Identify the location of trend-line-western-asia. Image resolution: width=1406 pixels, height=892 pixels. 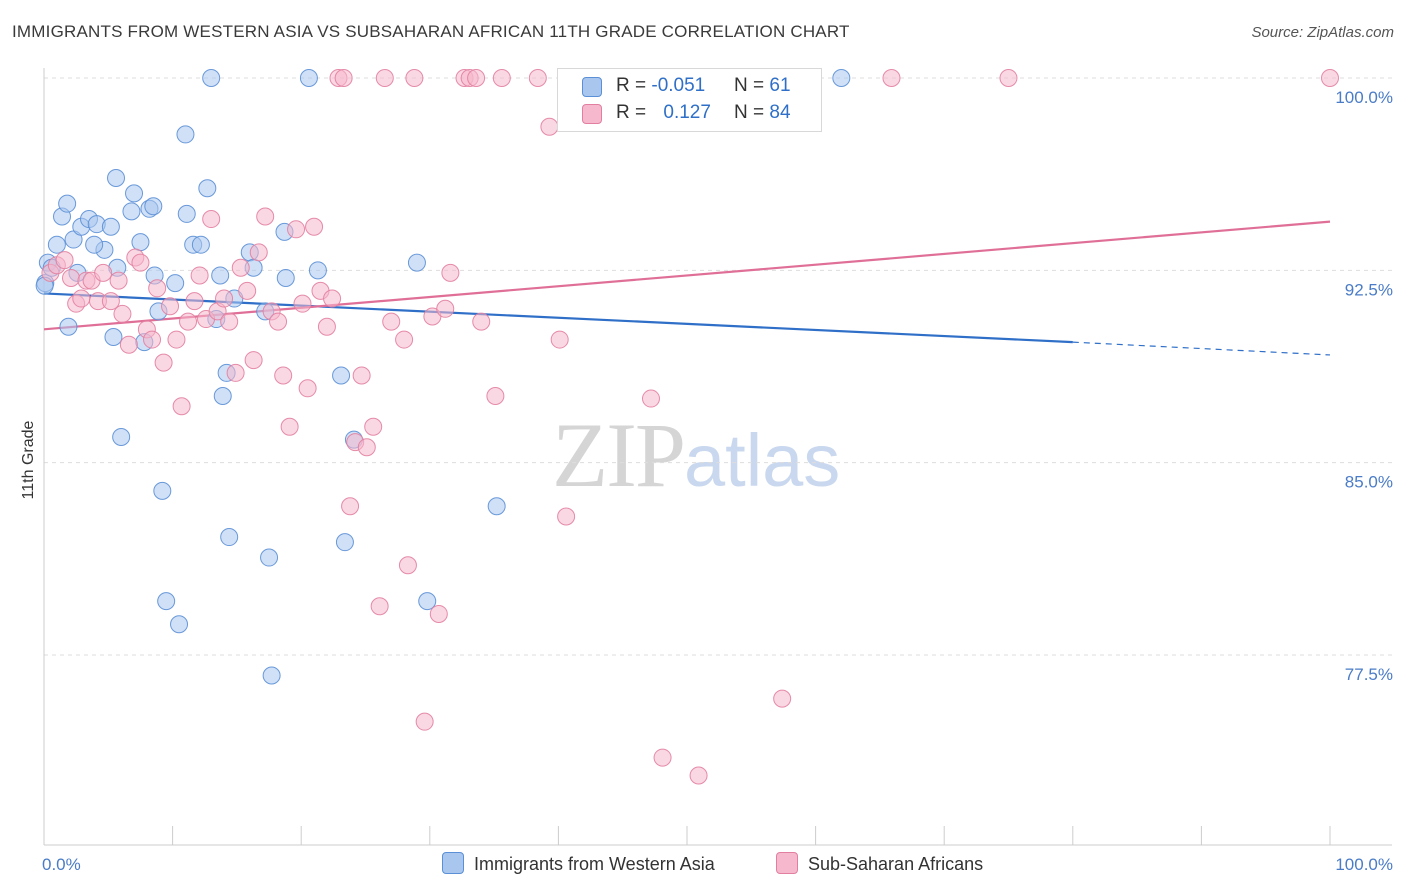
(558, 318).